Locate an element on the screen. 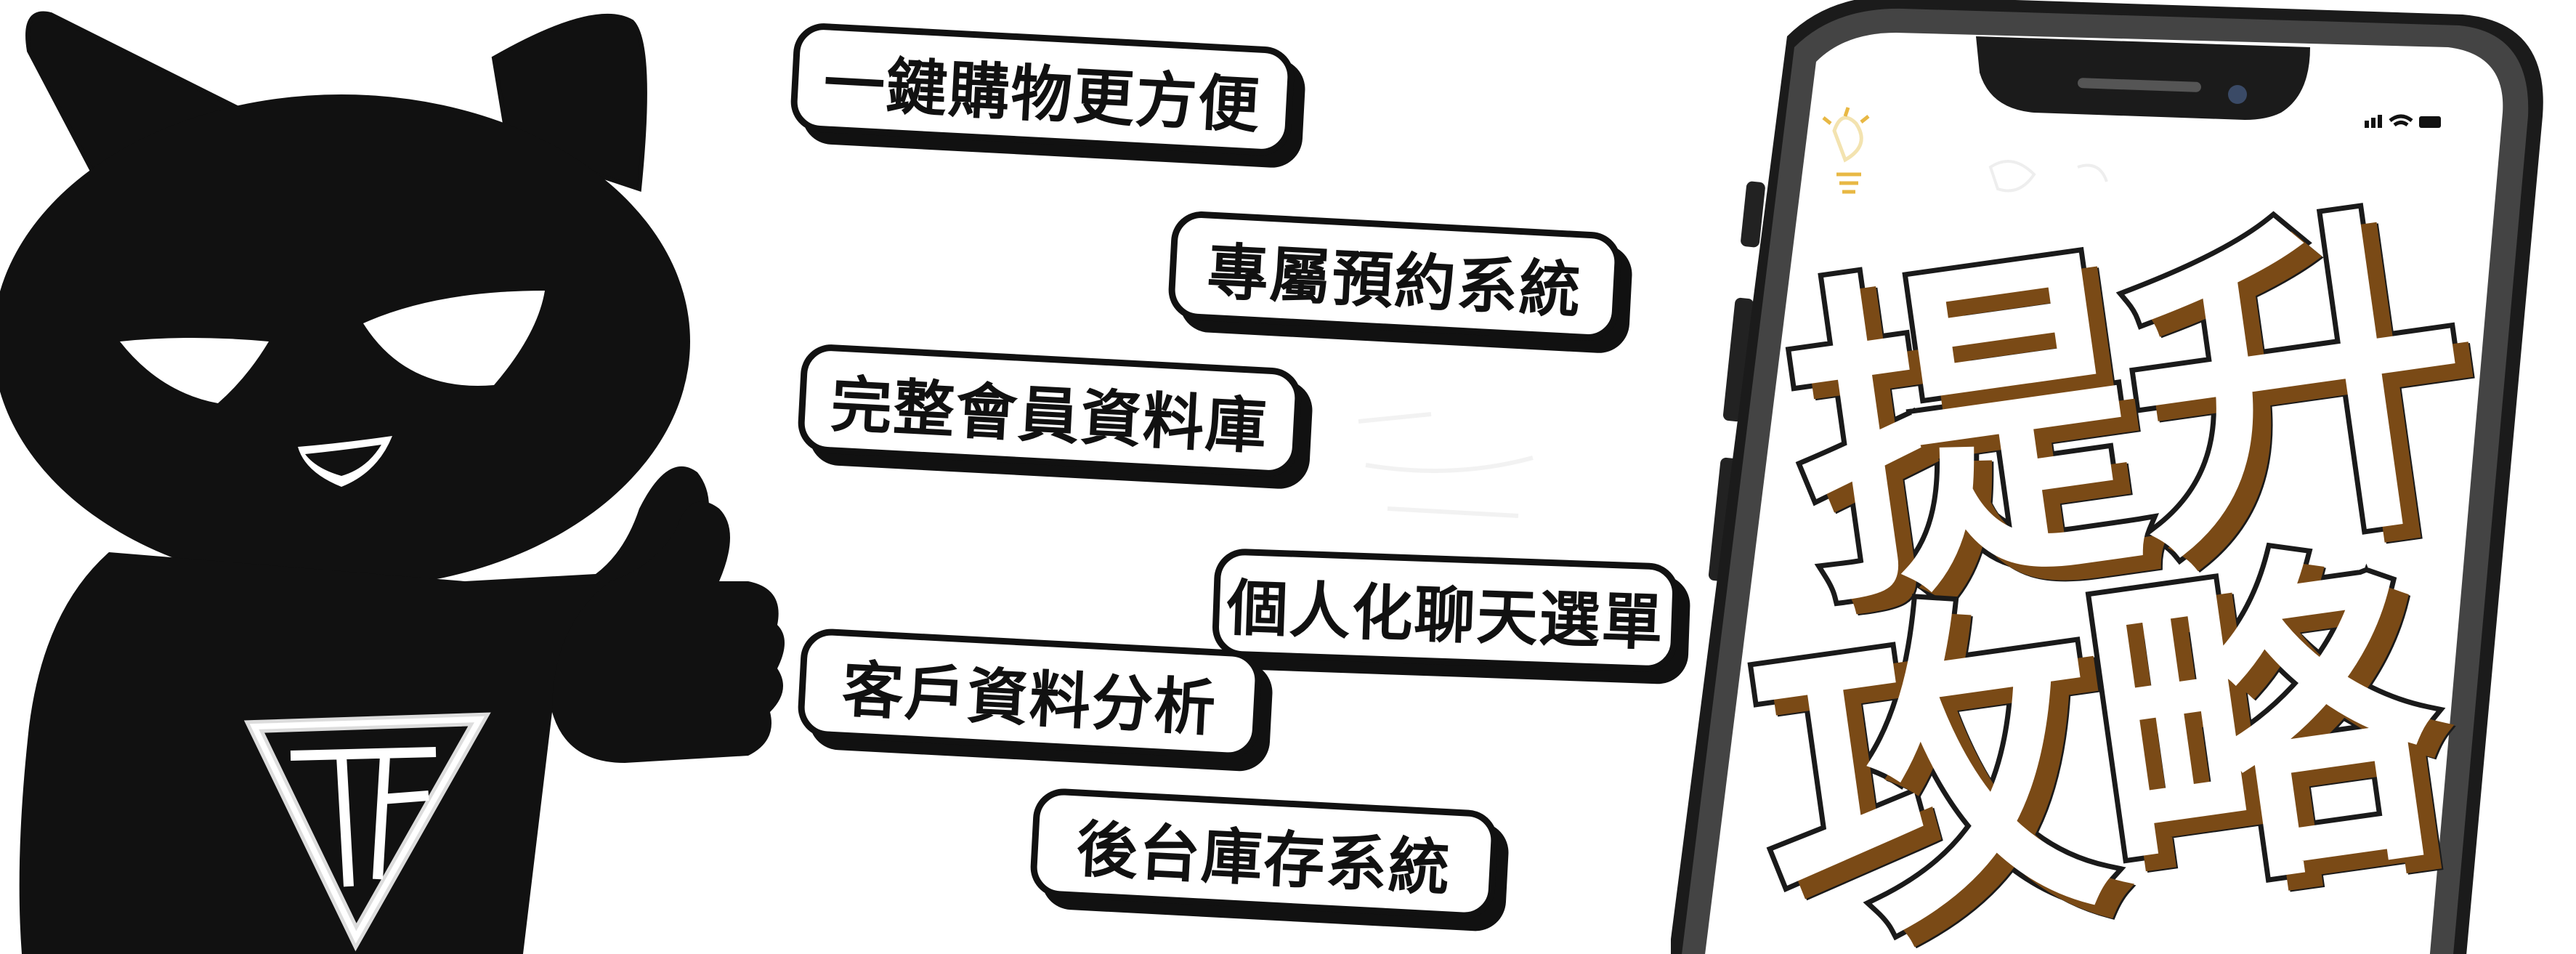 The width and height of the screenshot is (2576, 954). feature-bubble-label: 一鍵購物更方便 is located at coordinates (1042, 94).